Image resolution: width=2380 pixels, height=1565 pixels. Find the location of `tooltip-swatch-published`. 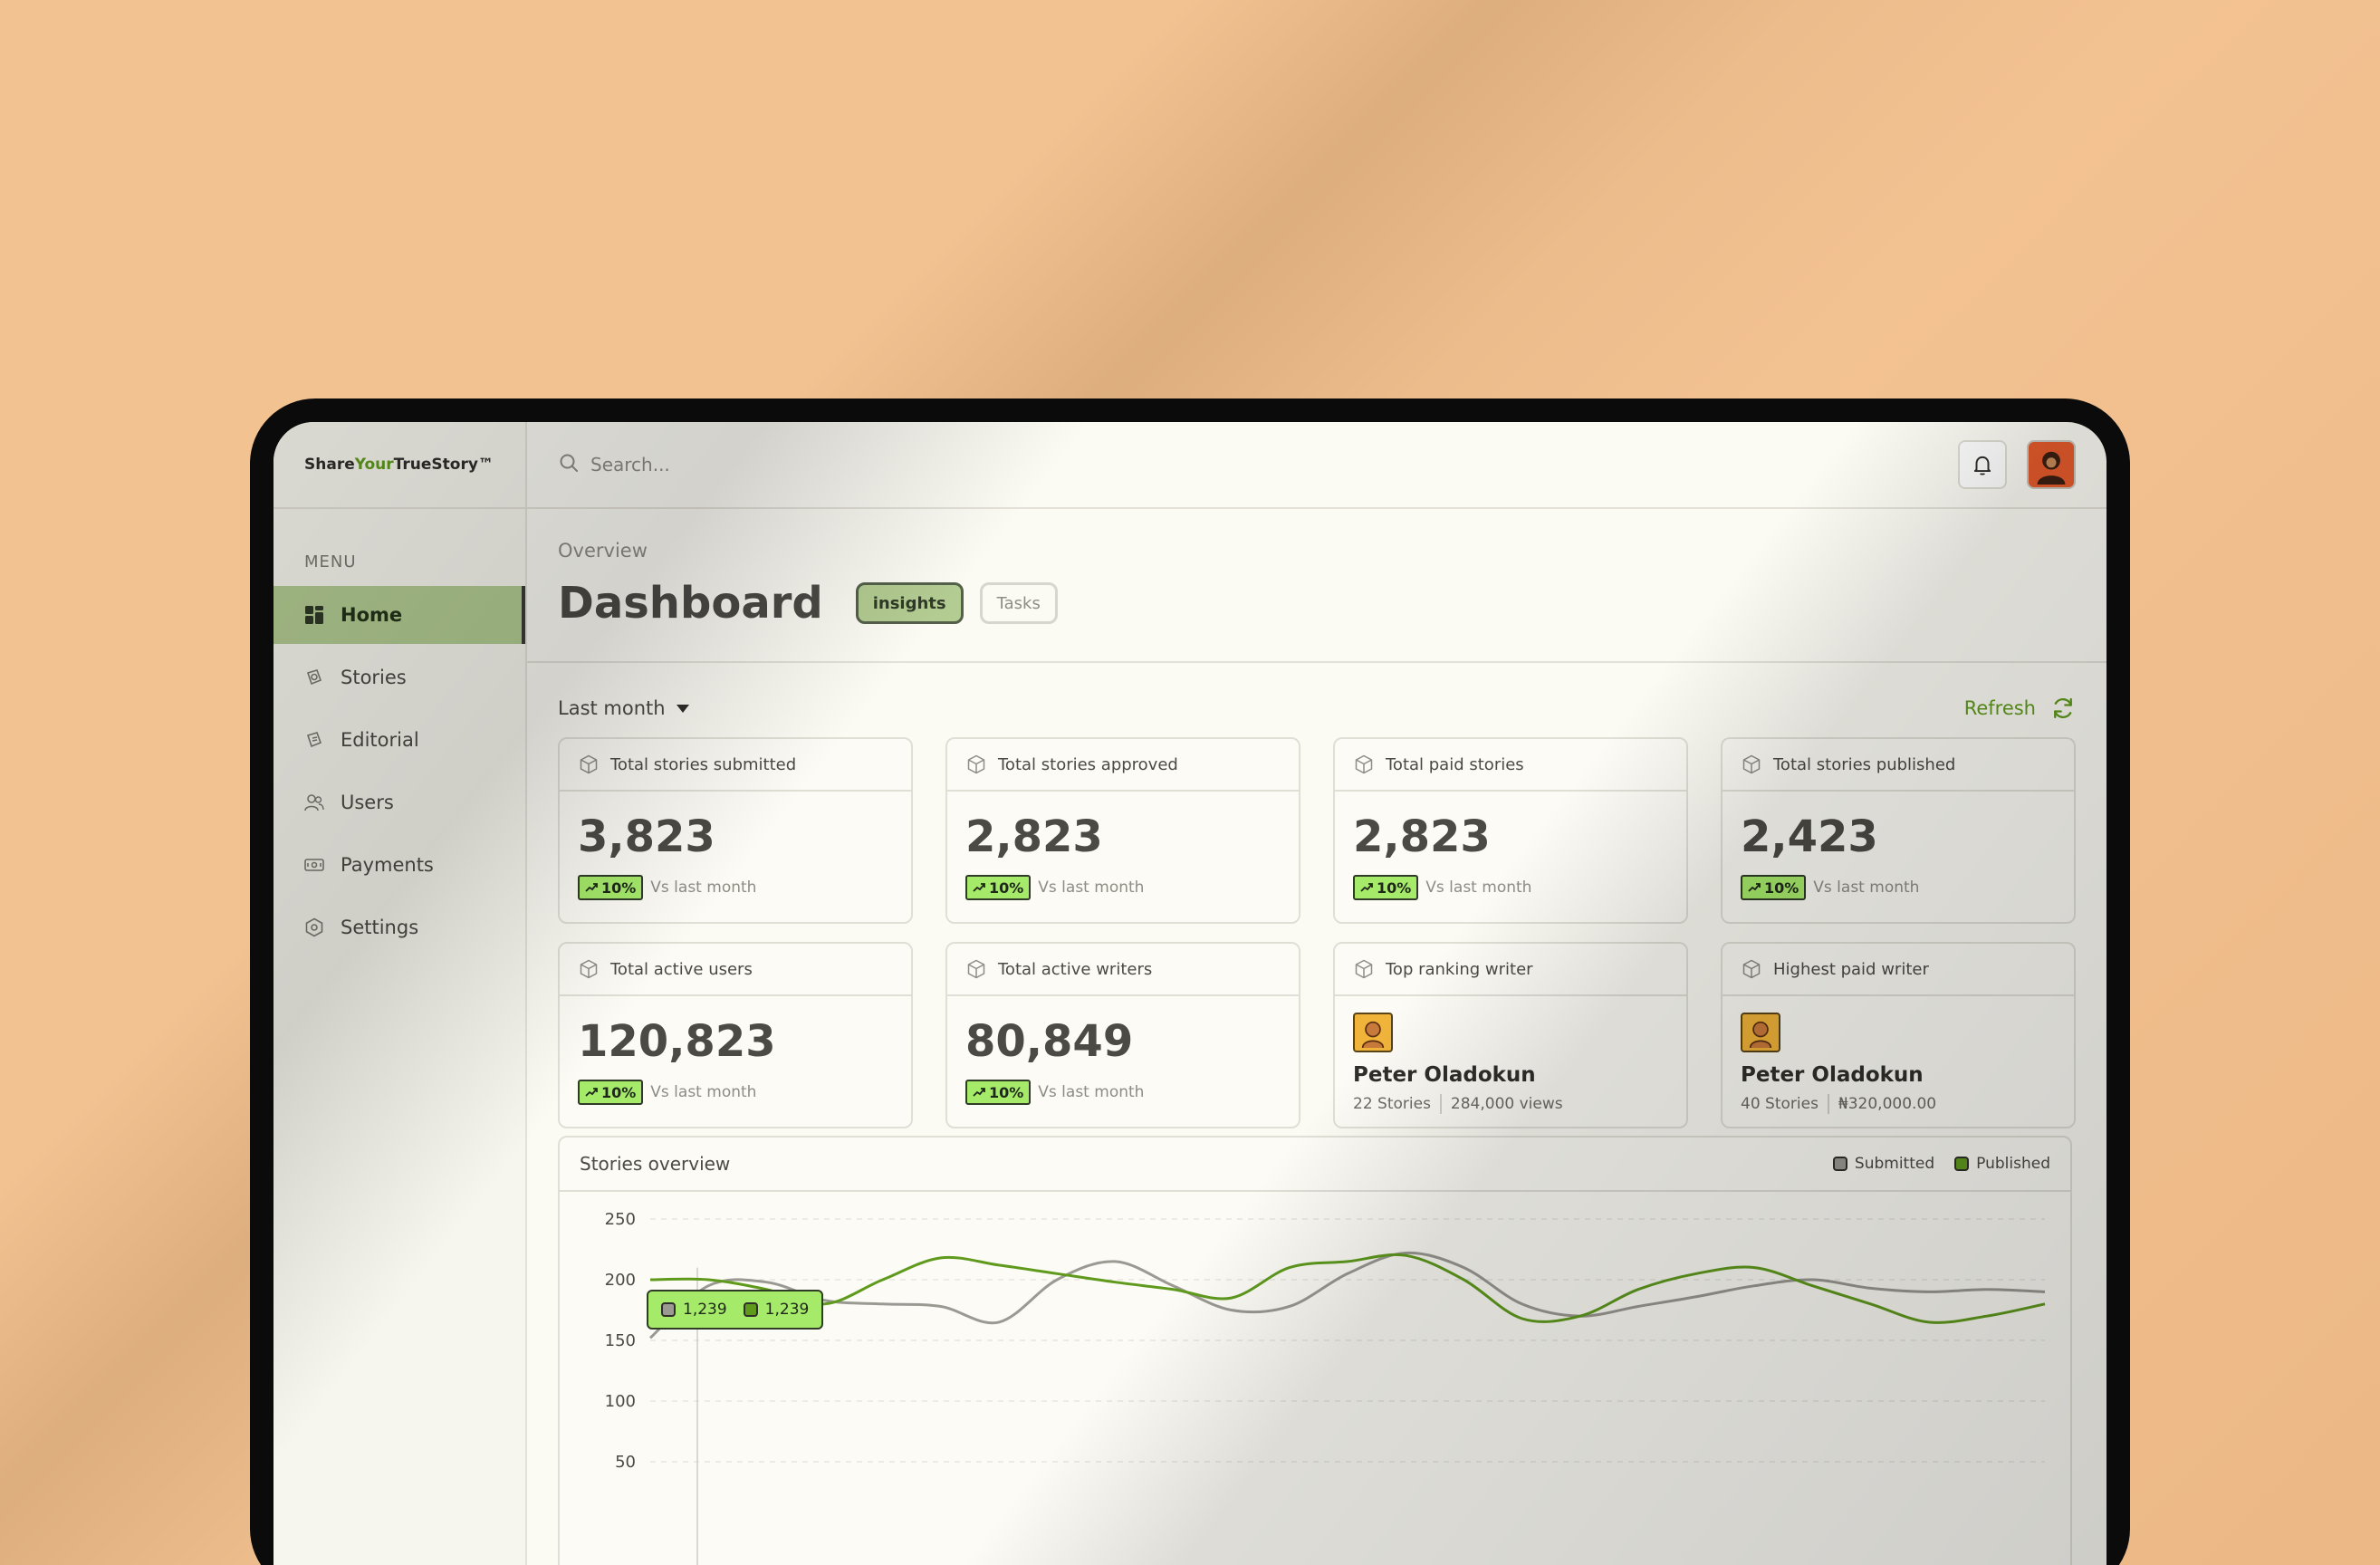

tooltip-swatch-published is located at coordinates (750, 1309).